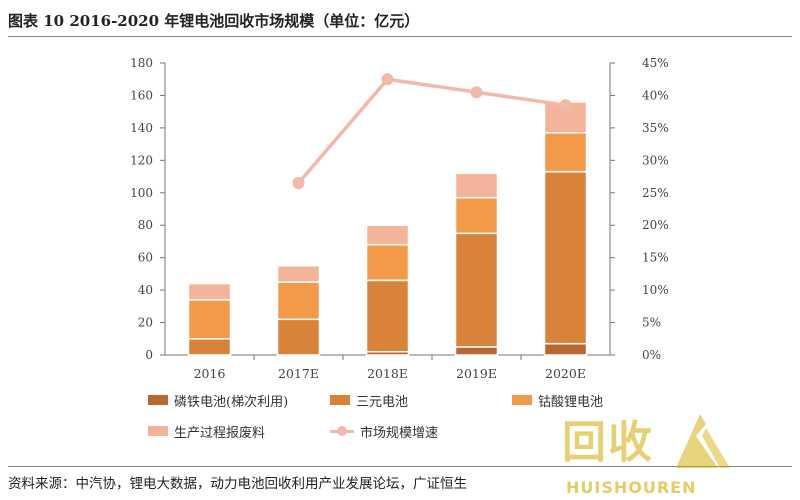  Describe the element at coordinates (655, 290) in the screenshot. I see `y-right-tick-label: 10%` at that location.